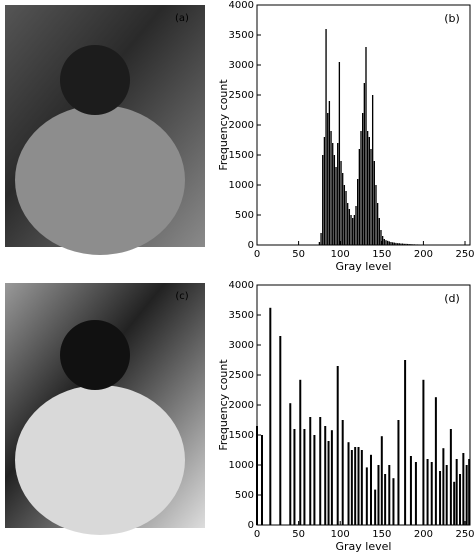  Describe the element at coordinates (364, 546) in the screenshot. I see `x-axis-label: Gray level` at that location.